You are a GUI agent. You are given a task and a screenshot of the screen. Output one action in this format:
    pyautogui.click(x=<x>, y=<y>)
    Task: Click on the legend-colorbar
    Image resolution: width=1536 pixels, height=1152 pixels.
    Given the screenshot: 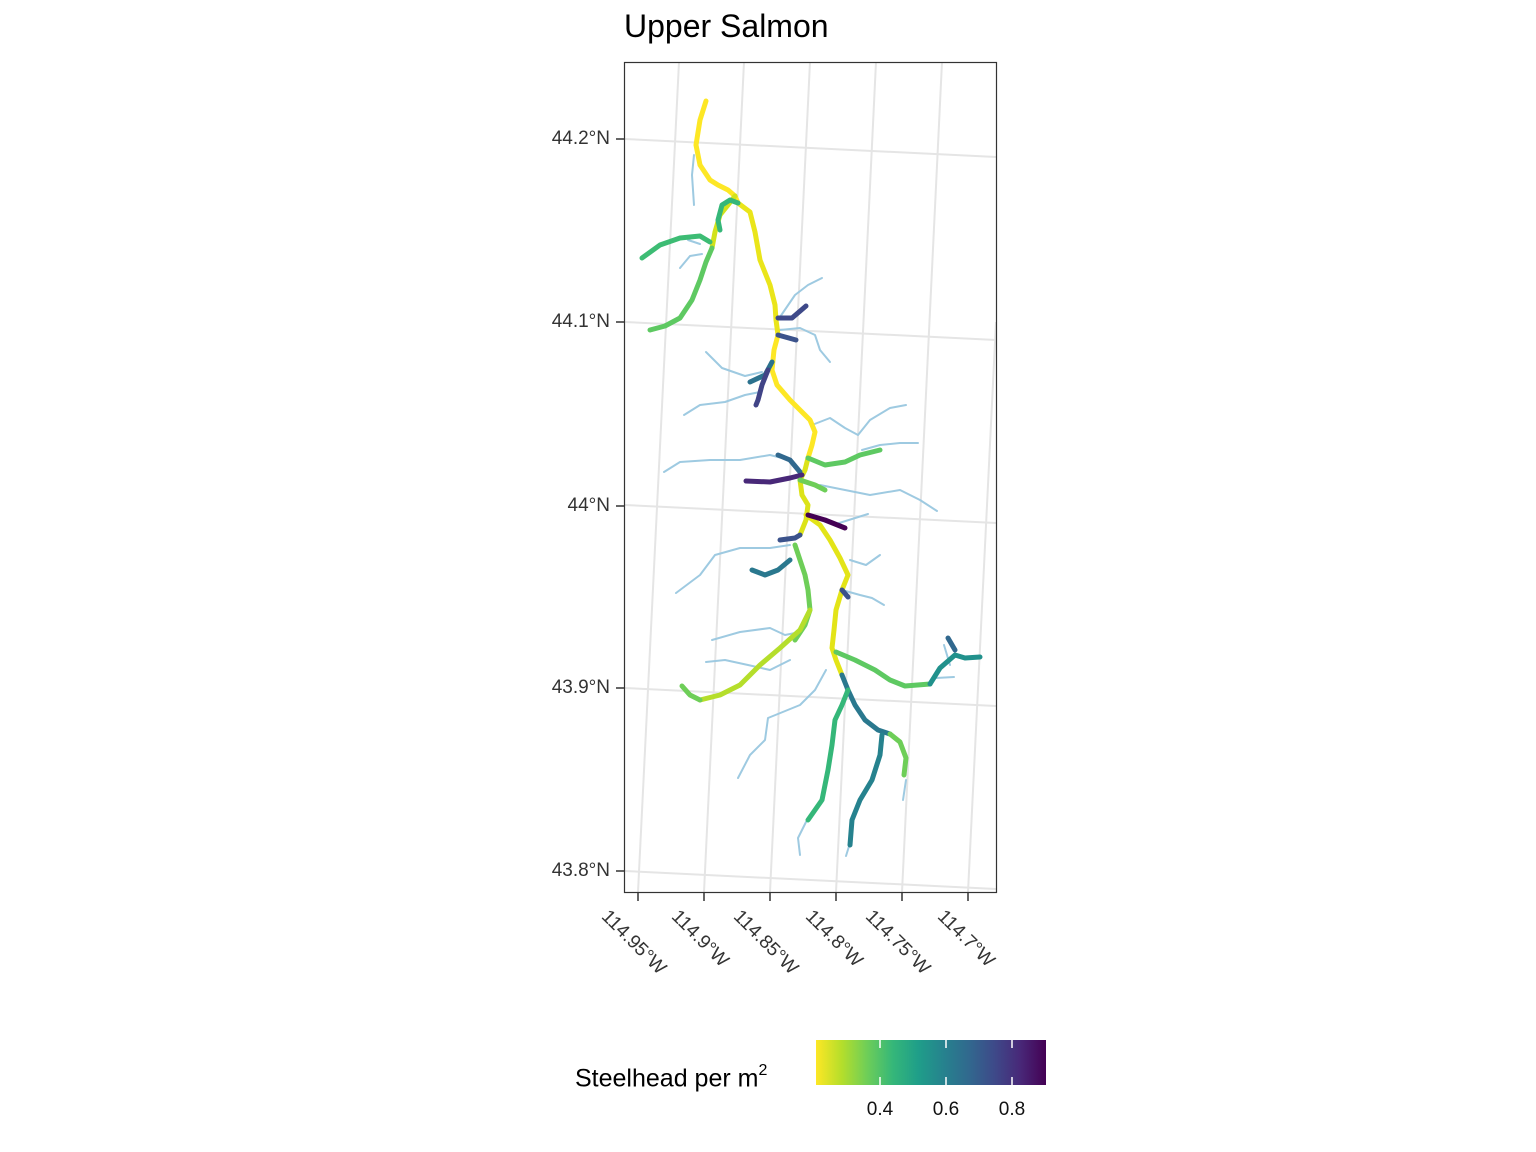 What is the action you would take?
    pyautogui.click(x=931, y=1062)
    